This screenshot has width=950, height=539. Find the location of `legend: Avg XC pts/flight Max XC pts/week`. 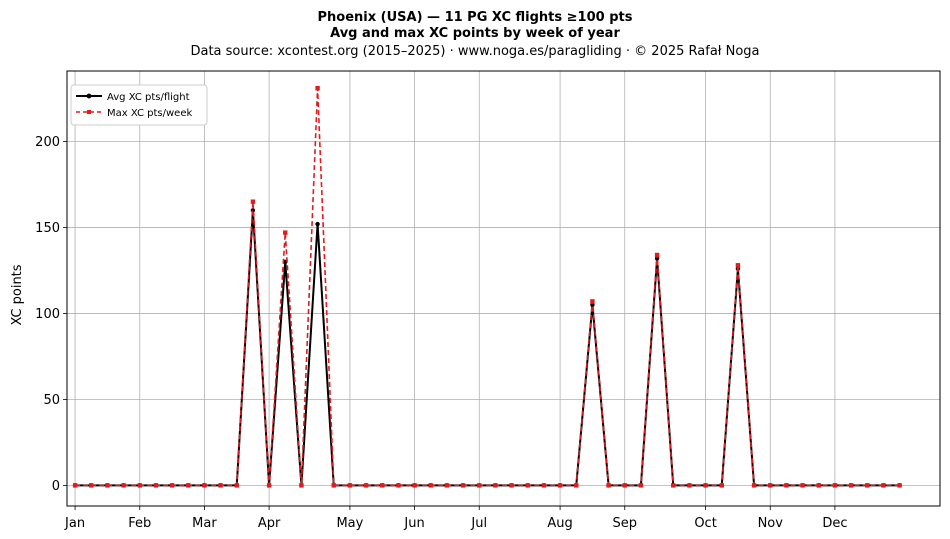

legend: Avg XC pts/flight Max XC pts/week is located at coordinates (139, 105).